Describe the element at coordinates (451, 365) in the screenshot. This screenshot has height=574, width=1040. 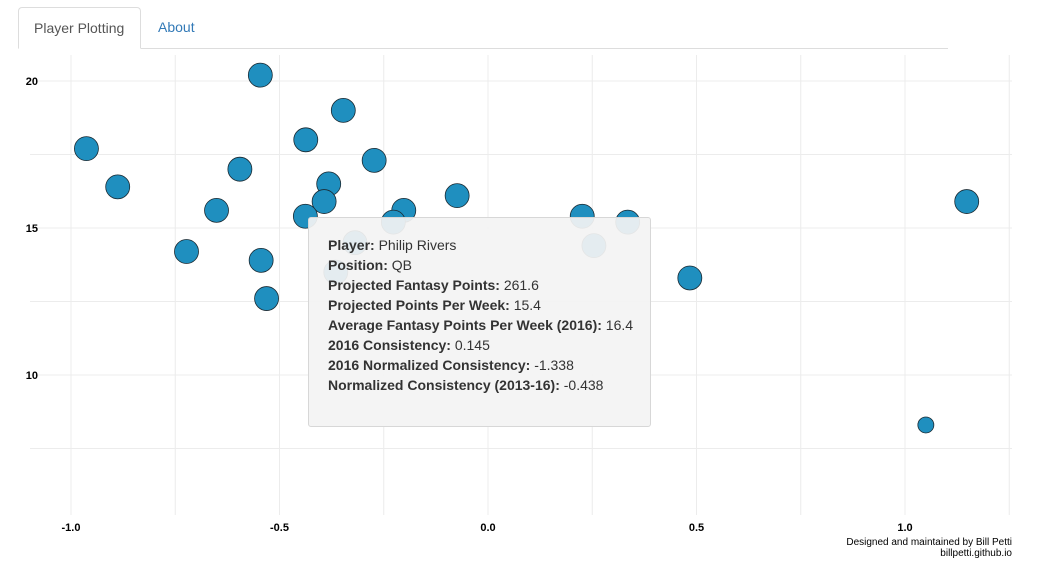
I see `tooltip-normalized-2016: 2016 Normalized Consistency: -1.338` at that location.